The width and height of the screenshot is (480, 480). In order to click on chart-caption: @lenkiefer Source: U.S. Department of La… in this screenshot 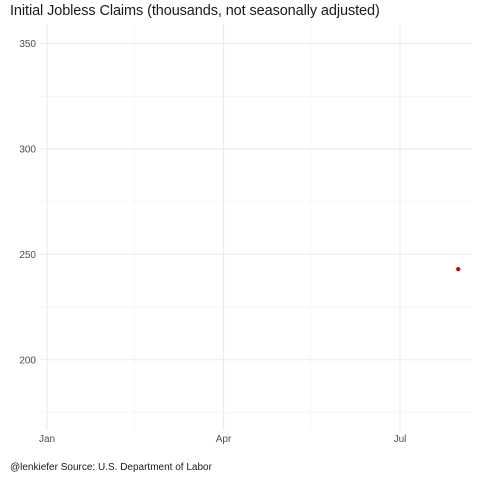, I will do `click(111, 467)`.